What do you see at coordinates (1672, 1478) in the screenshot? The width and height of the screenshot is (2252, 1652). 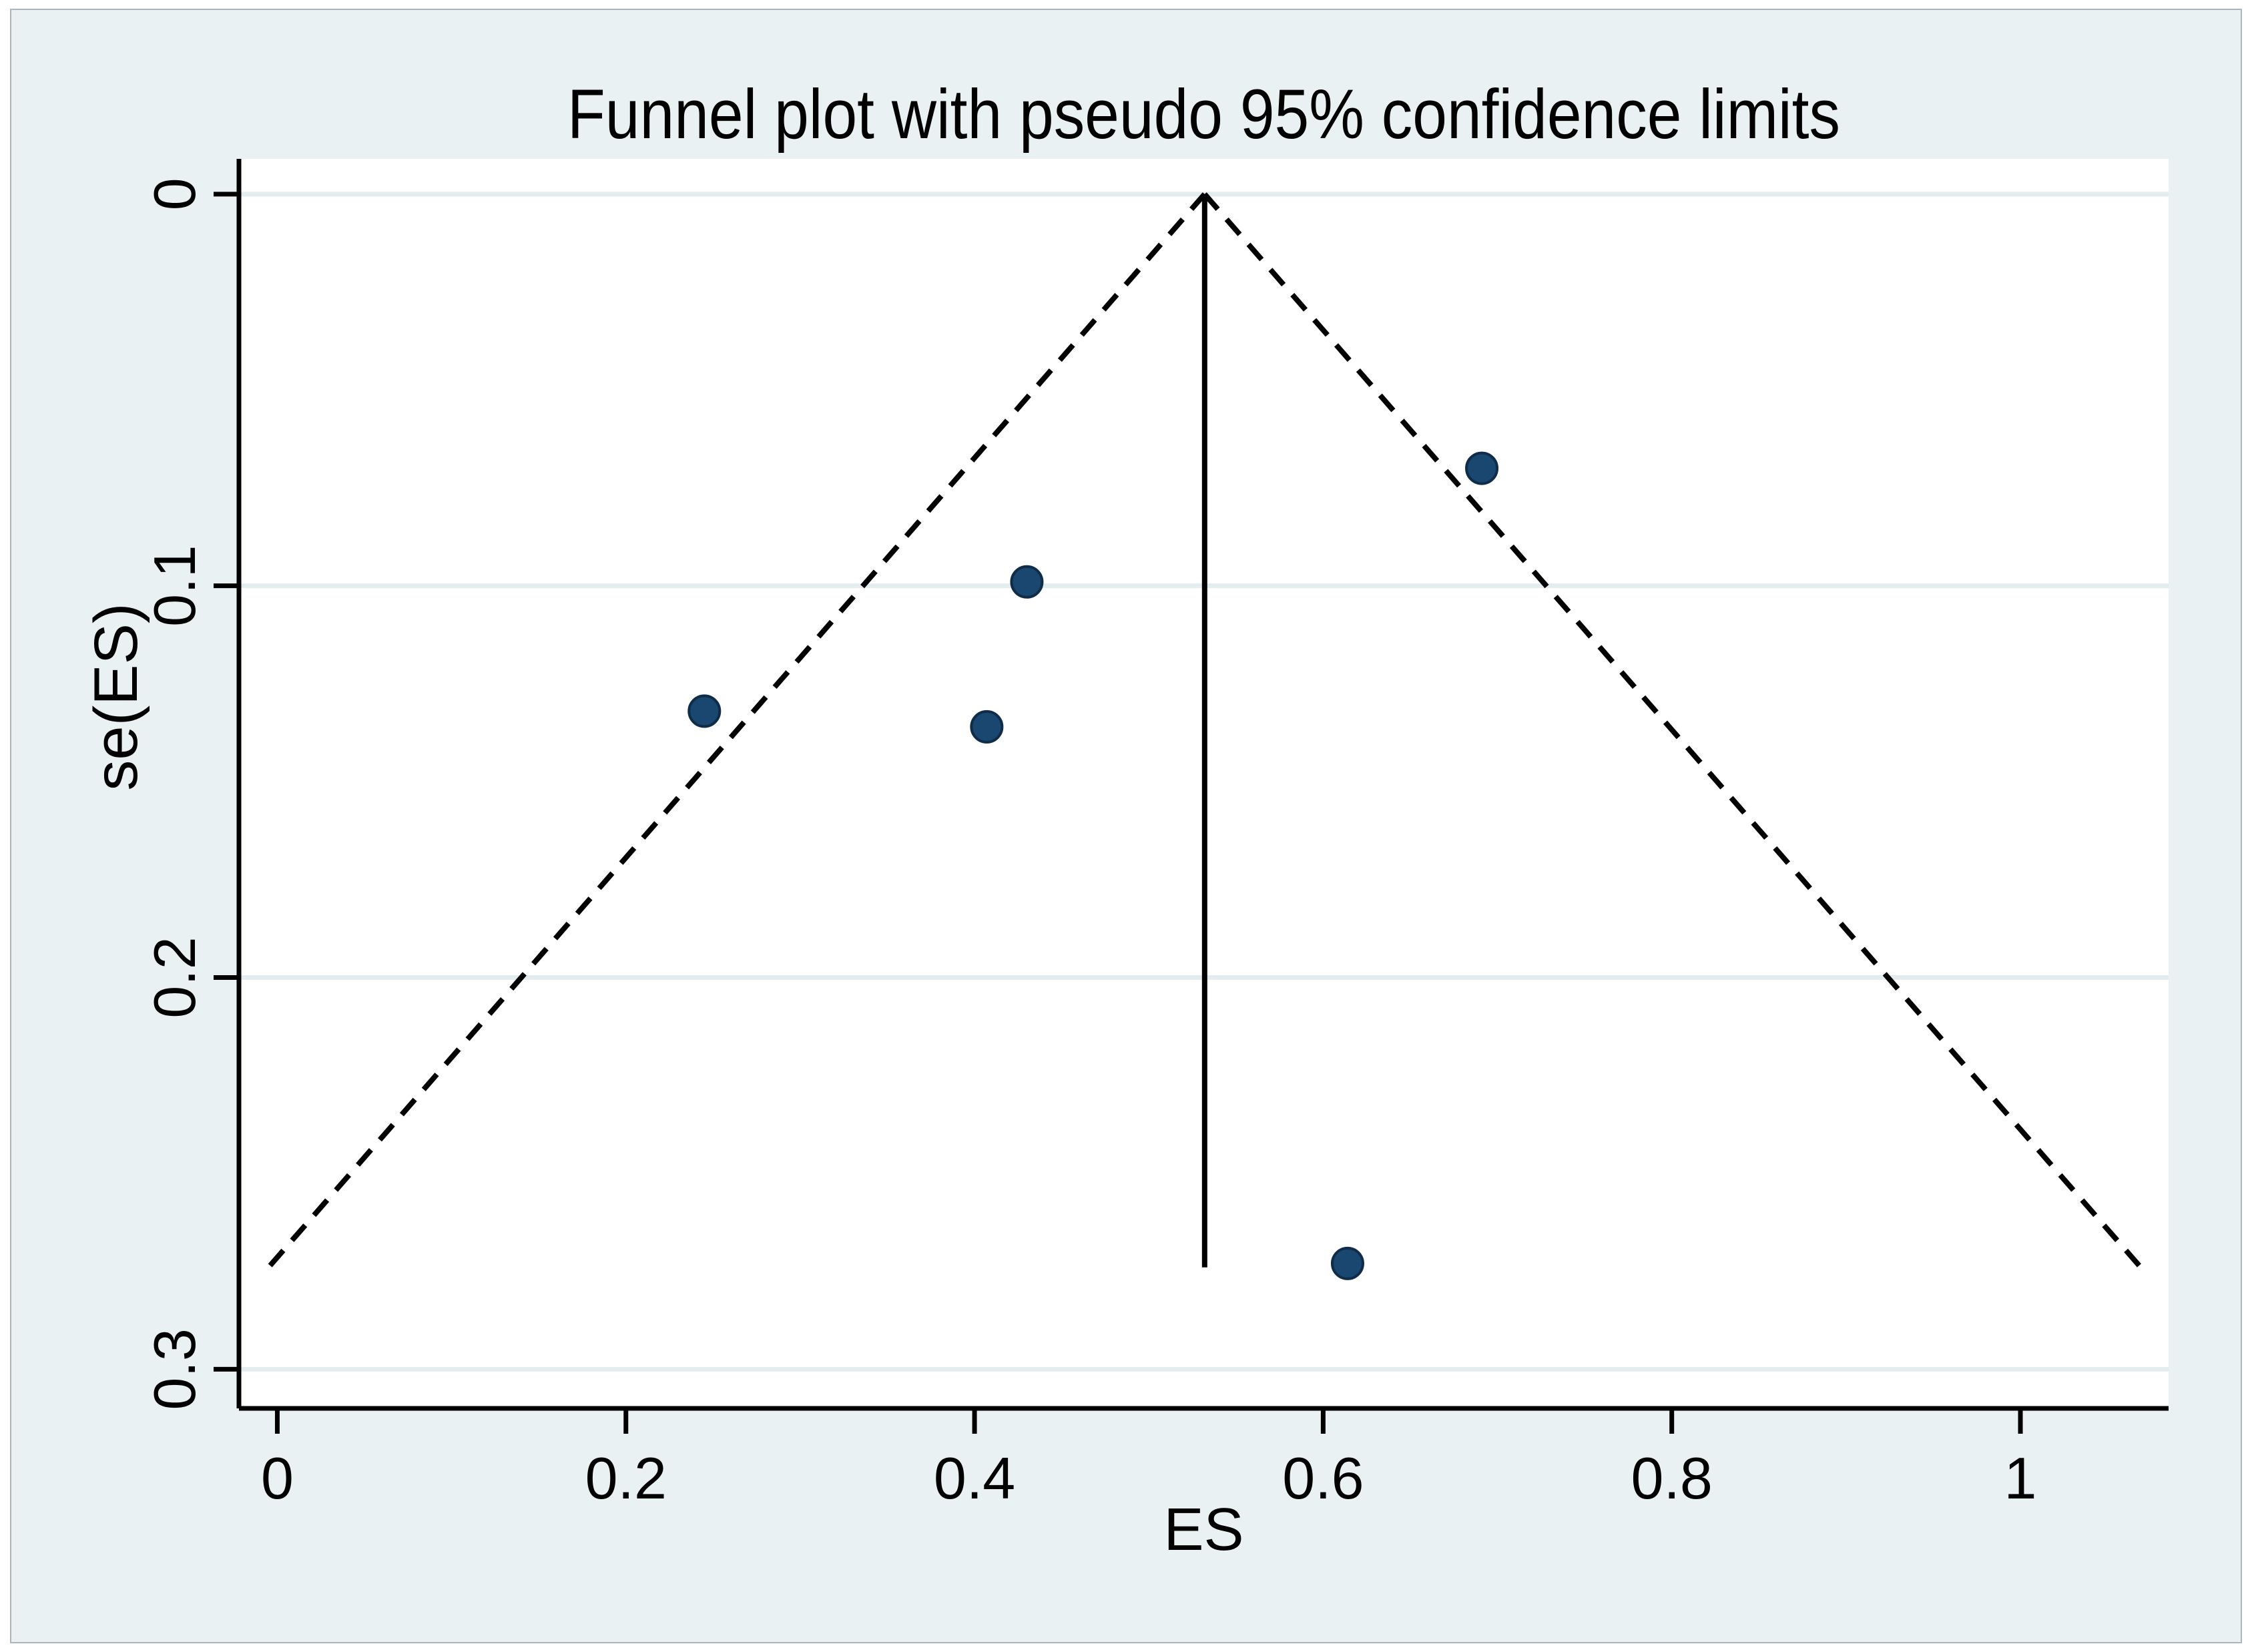 I see `x-tick-label: 0.8` at bounding box center [1672, 1478].